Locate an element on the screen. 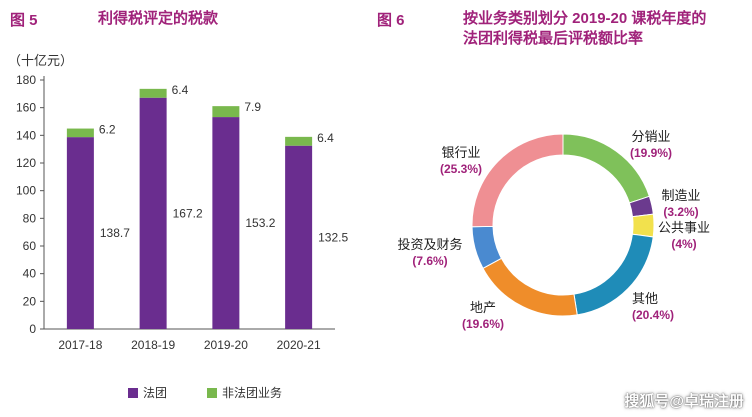 This screenshot has width=752, height=417. slice-value-label: (3.2%) is located at coordinates (680, 212).